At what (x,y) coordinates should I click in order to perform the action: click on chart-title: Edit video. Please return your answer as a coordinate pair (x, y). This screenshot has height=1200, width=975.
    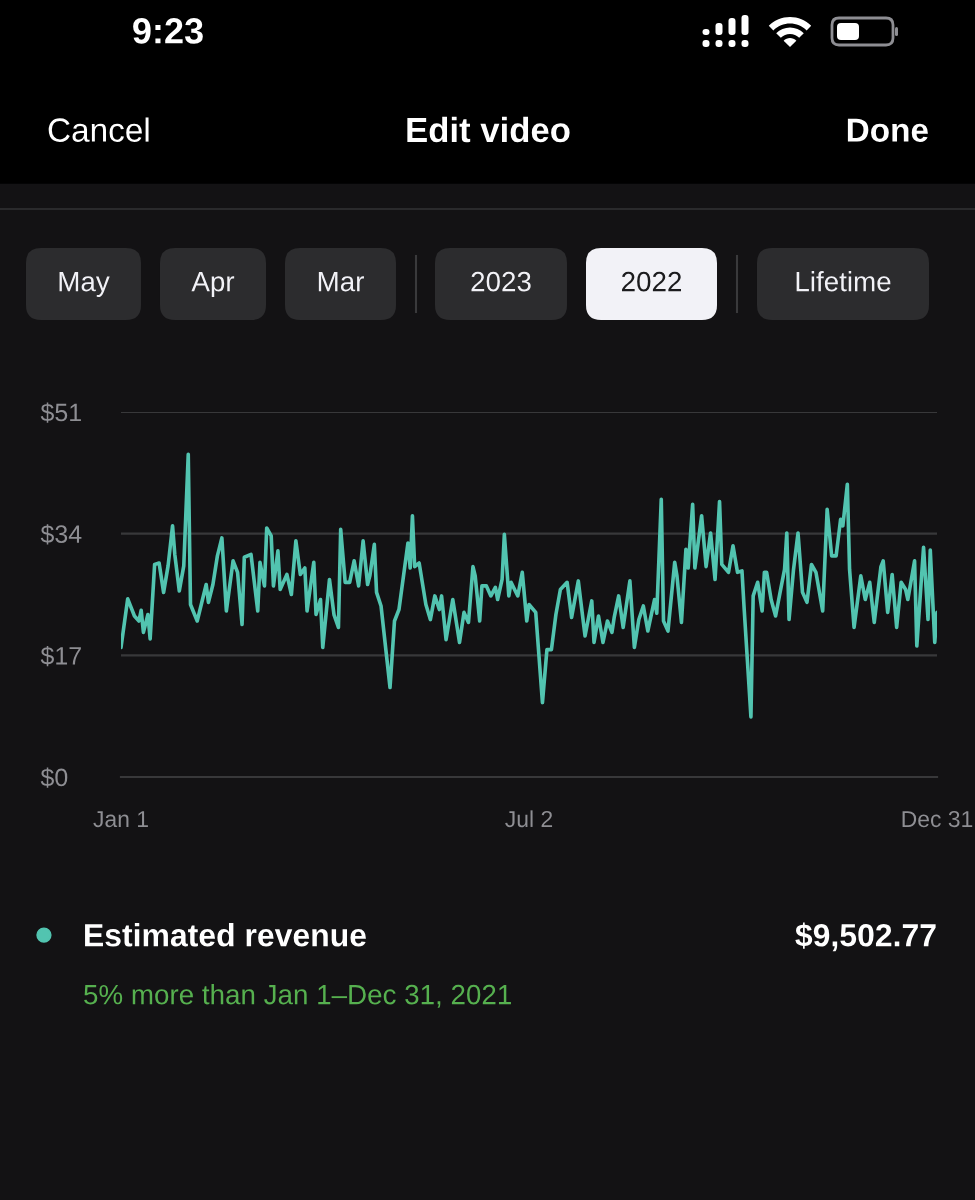
    Looking at the image, I should click on (488, 129).